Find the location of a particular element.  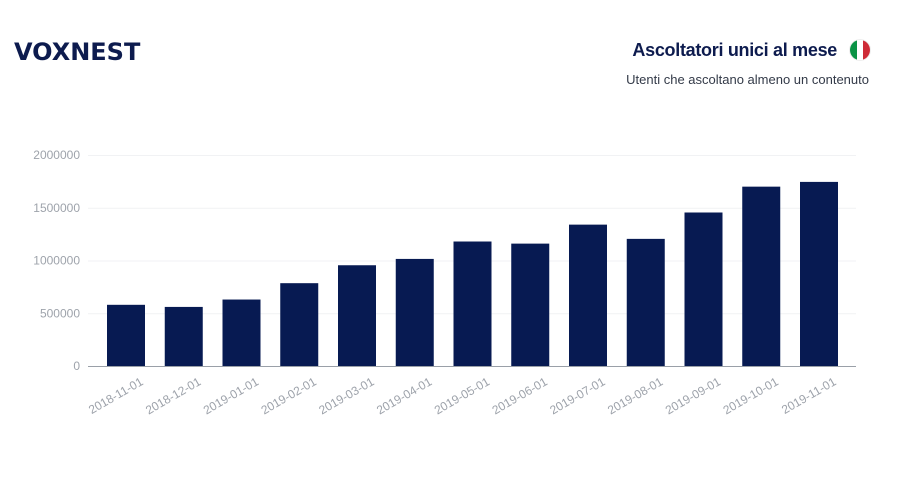

y-tick-label: 1500000 is located at coordinates (56, 208).